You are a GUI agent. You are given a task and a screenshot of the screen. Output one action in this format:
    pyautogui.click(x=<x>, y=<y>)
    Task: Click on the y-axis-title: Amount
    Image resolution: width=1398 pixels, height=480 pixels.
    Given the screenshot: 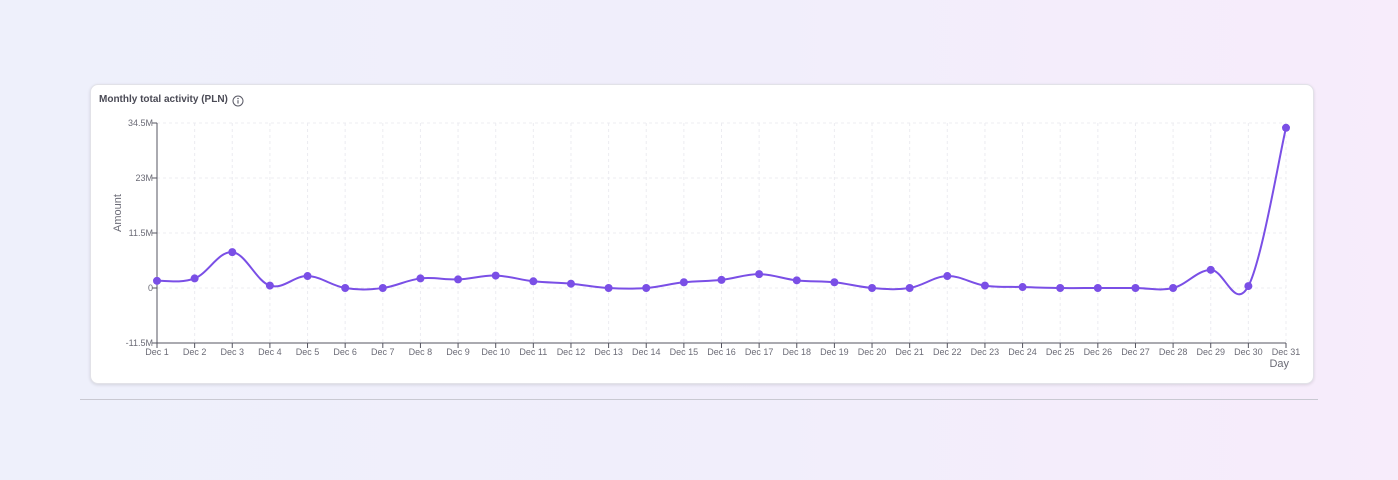 What is the action you would take?
    pyautogui.click(x=118, y=213)
    